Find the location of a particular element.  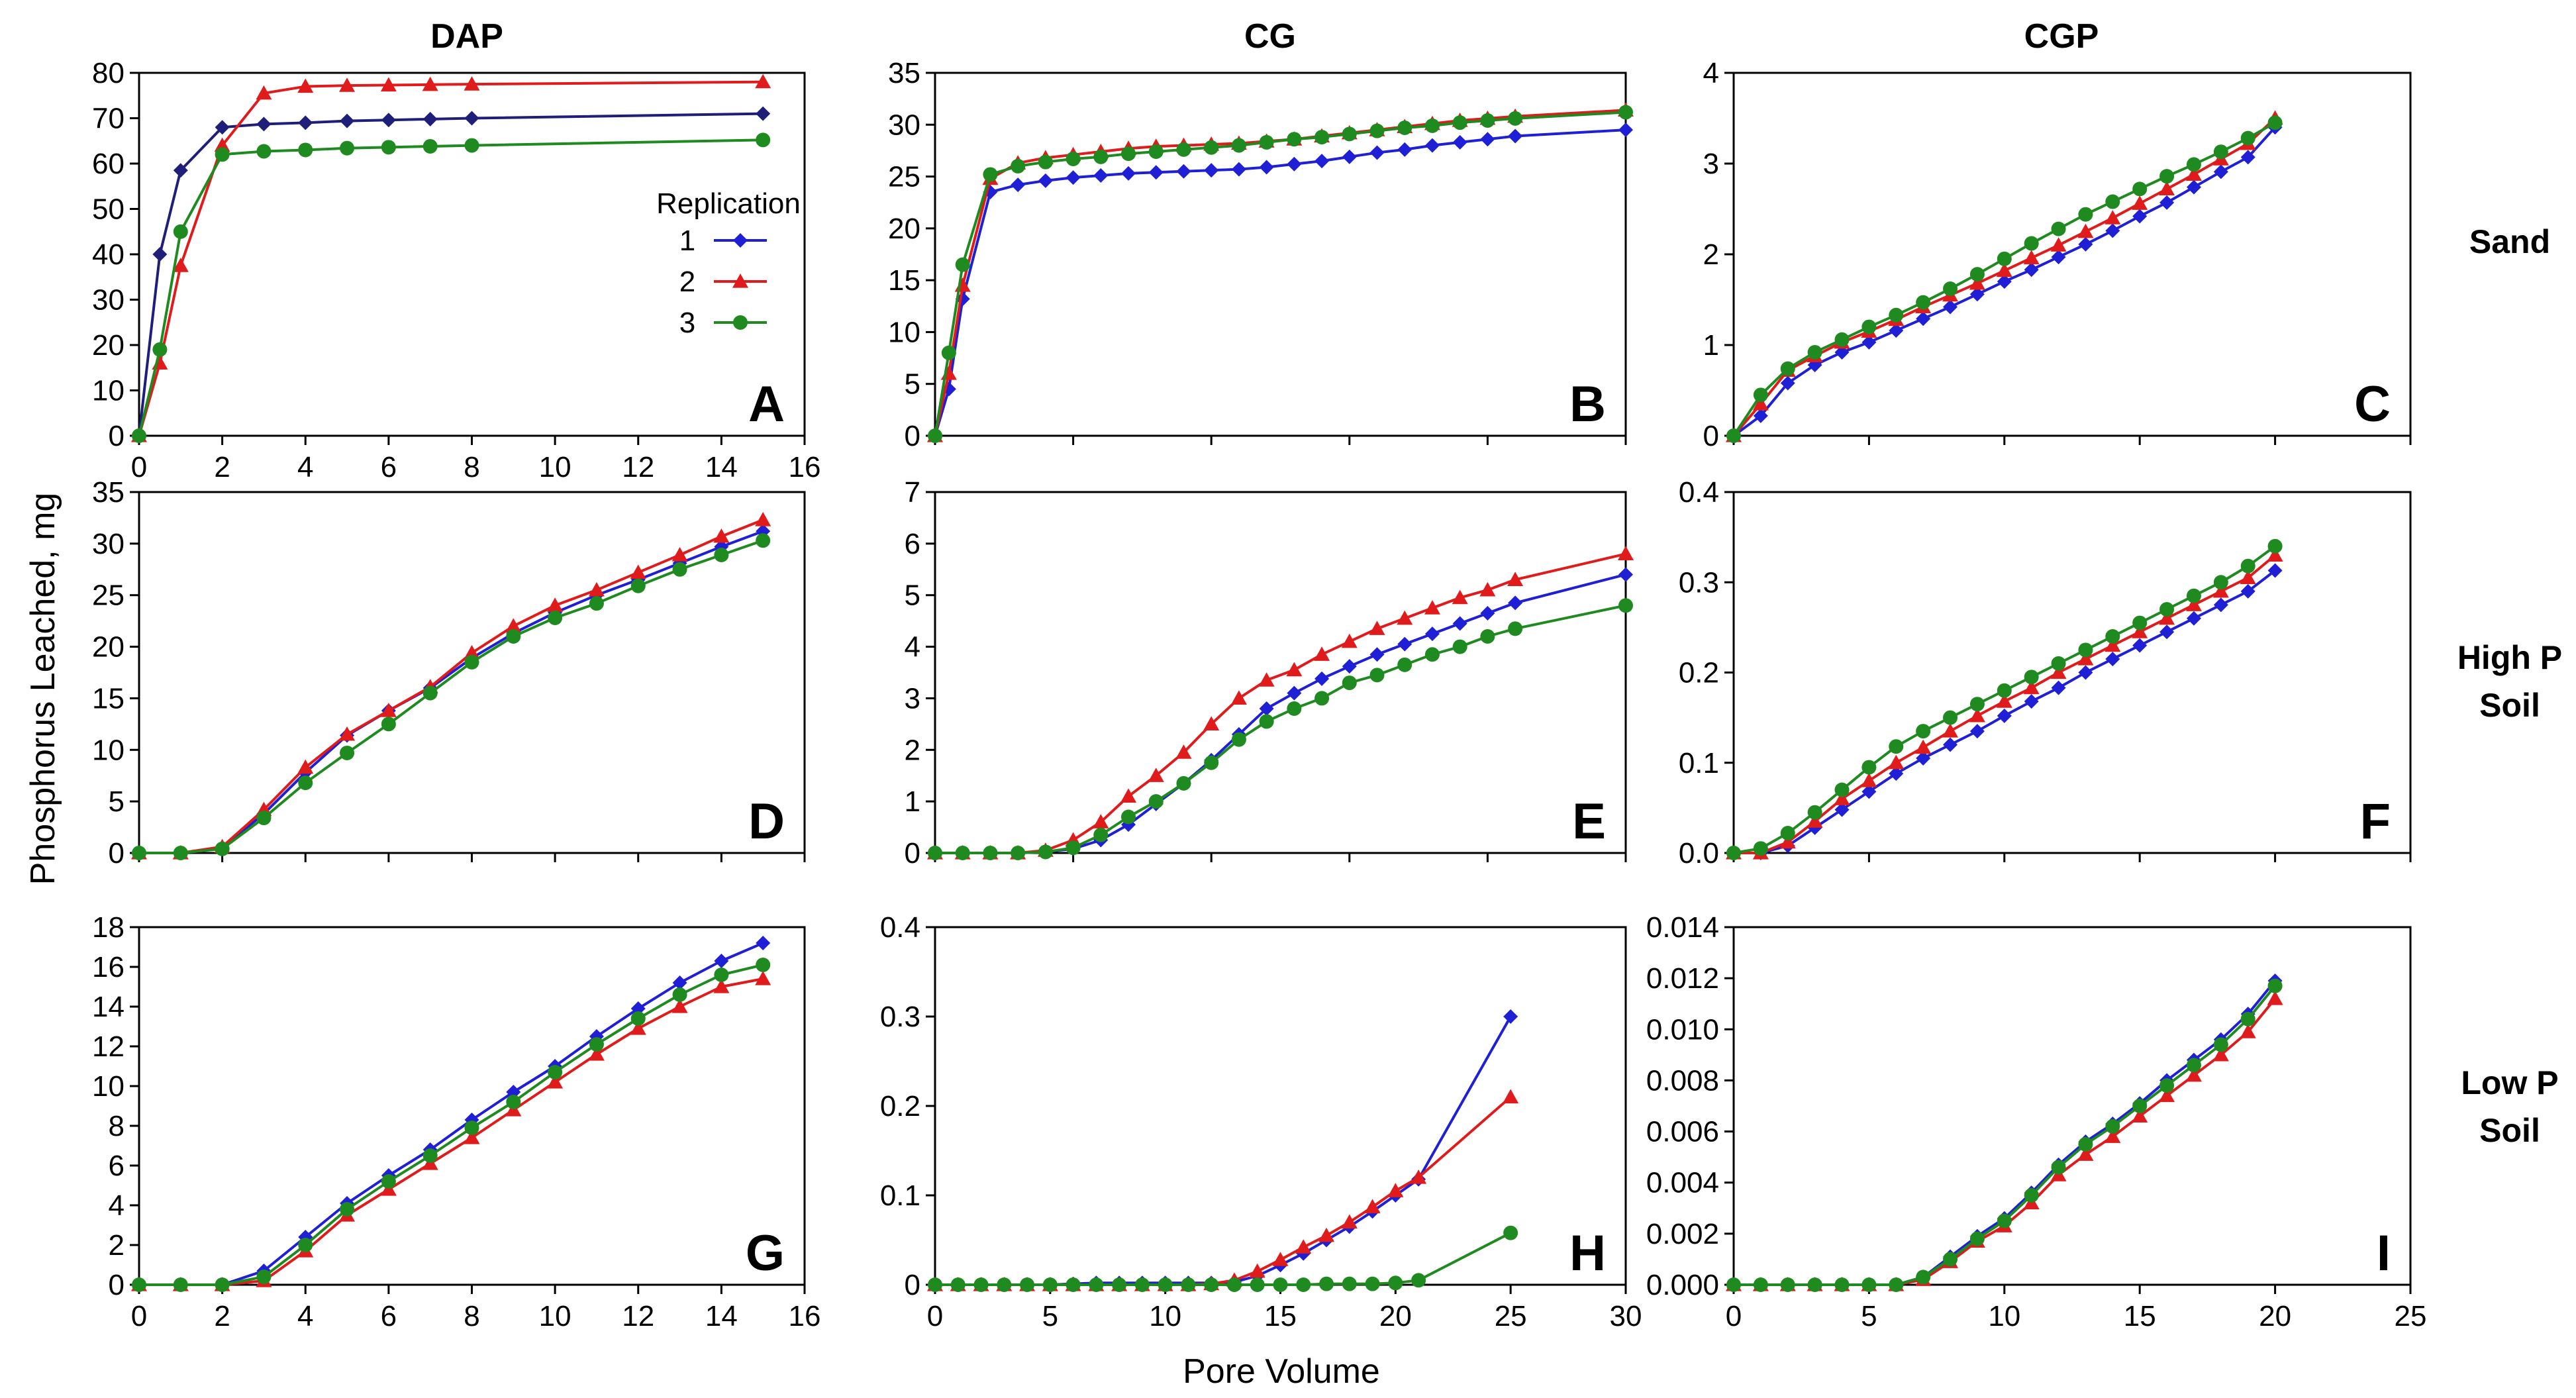

y-tick-label: 8 is located at coordinates (116, 1126).